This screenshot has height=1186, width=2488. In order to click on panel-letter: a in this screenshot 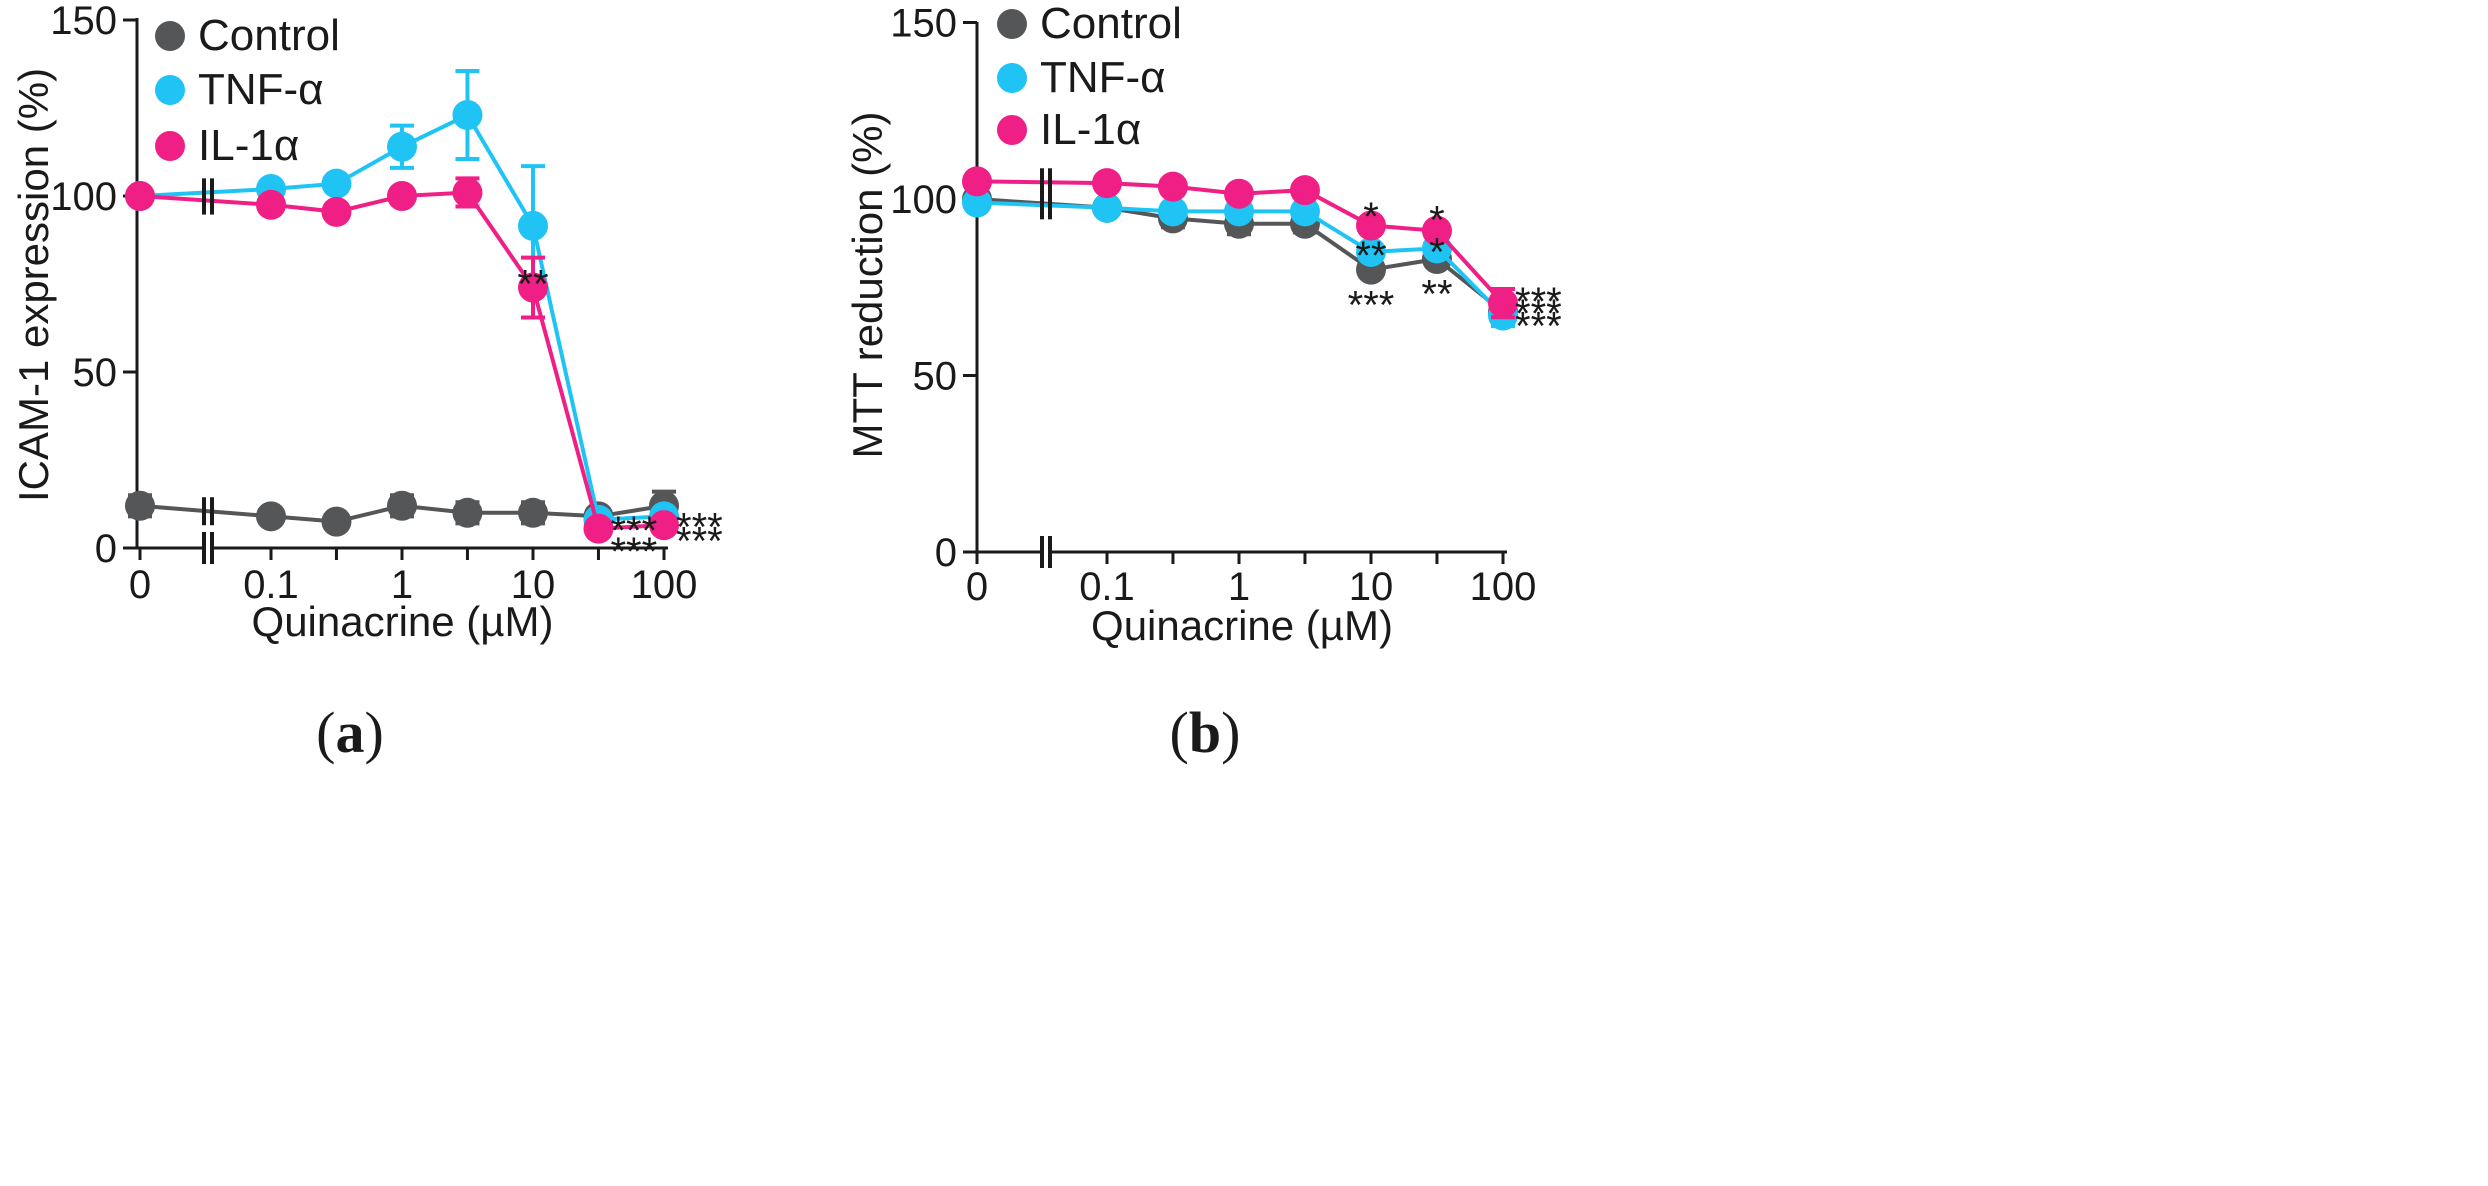, I will do `click(350, 732)`.